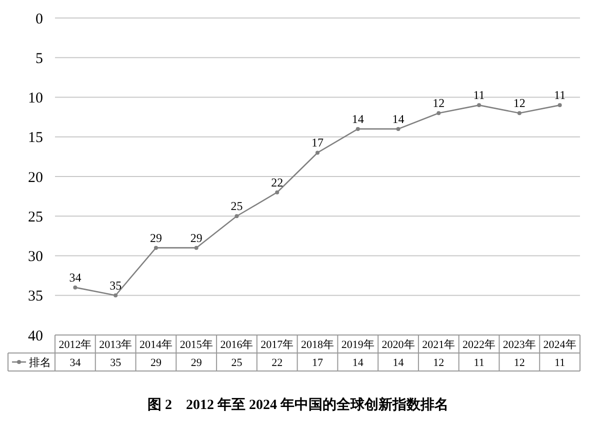  Describe the element at coordinates (35, 257) in the screenshot. I see `y-tick-label: 30` at that location.